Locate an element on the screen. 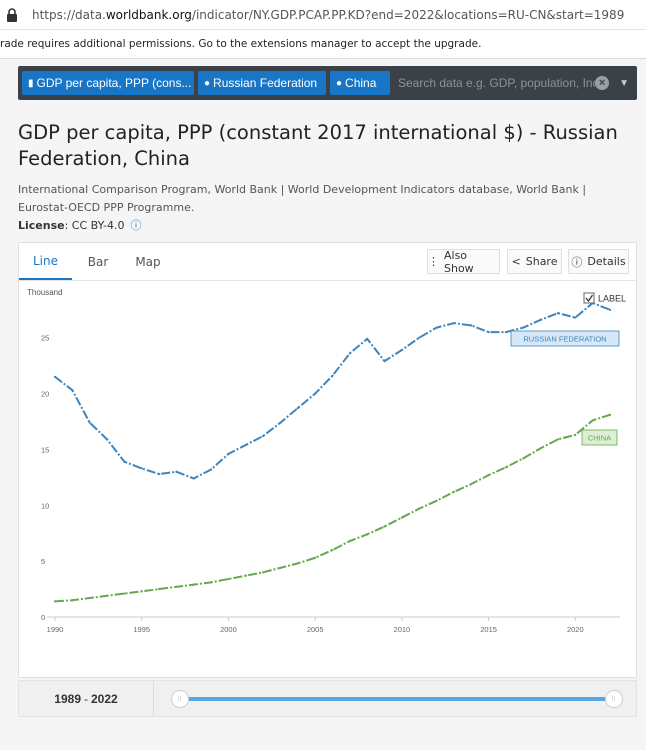 Image resolution: width=646 pixels, height=750 pixels. license-label: License is located at coordinates (41, 225).